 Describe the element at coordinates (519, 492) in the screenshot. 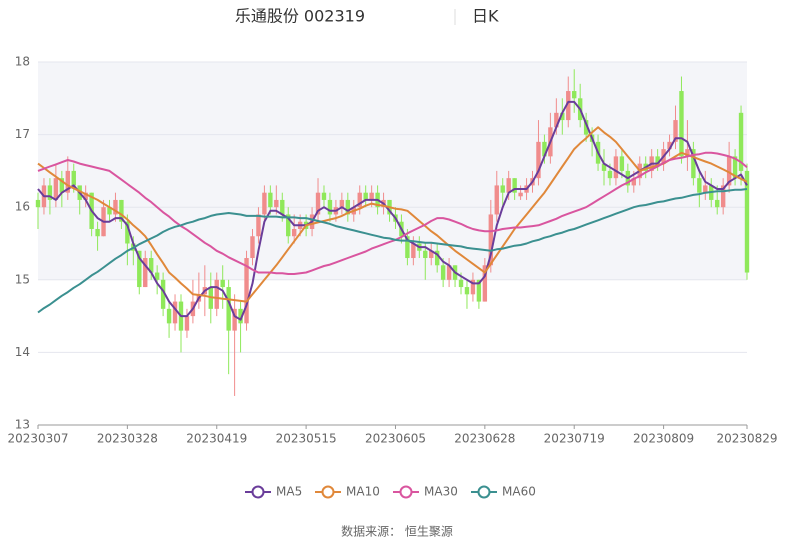

I see `legend-label: MA60` at that location.